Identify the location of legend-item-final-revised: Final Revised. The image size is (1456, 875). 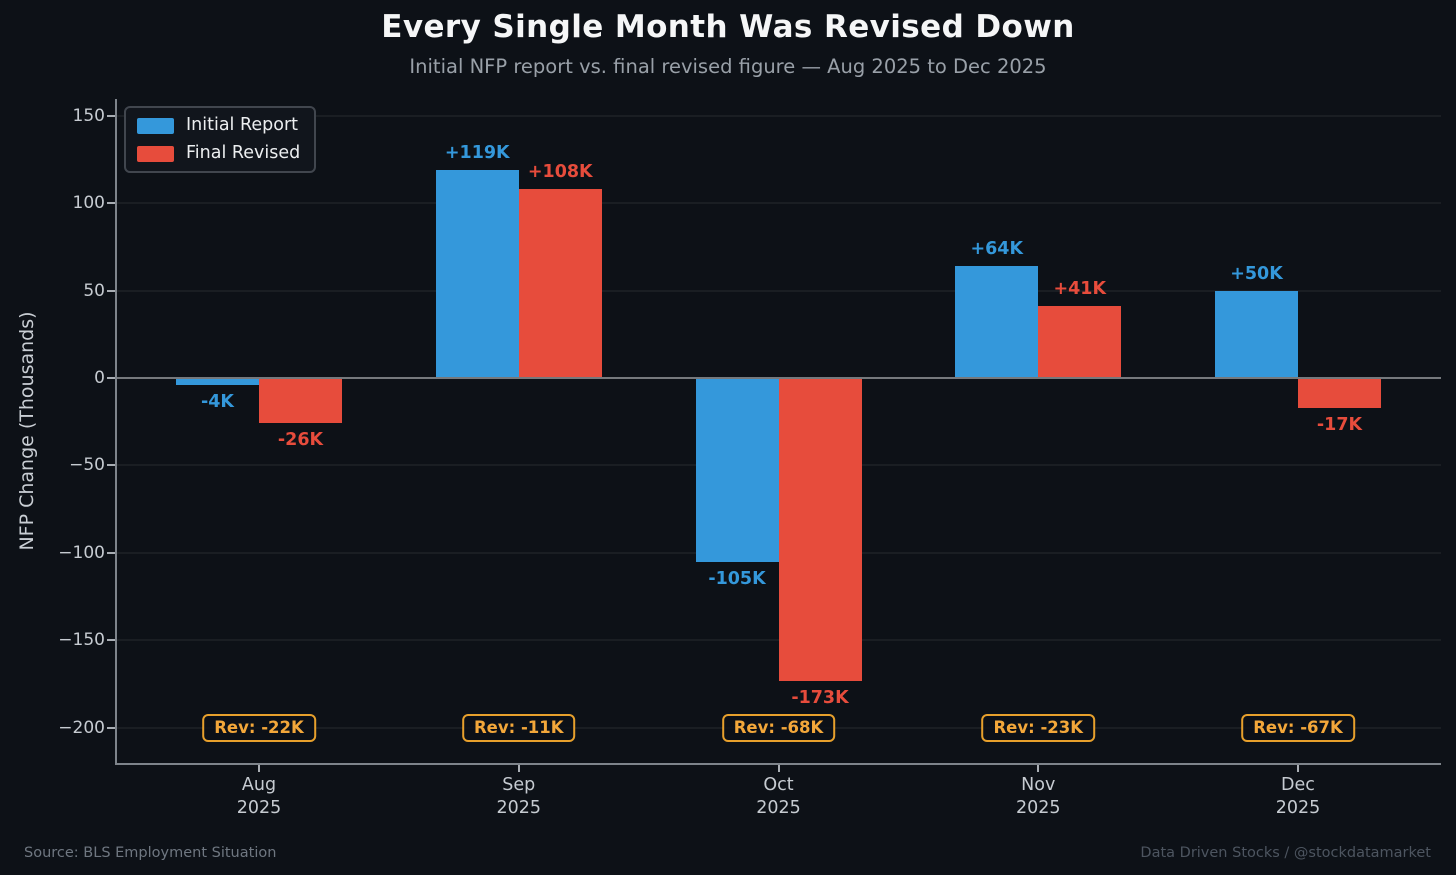
(218, 153).